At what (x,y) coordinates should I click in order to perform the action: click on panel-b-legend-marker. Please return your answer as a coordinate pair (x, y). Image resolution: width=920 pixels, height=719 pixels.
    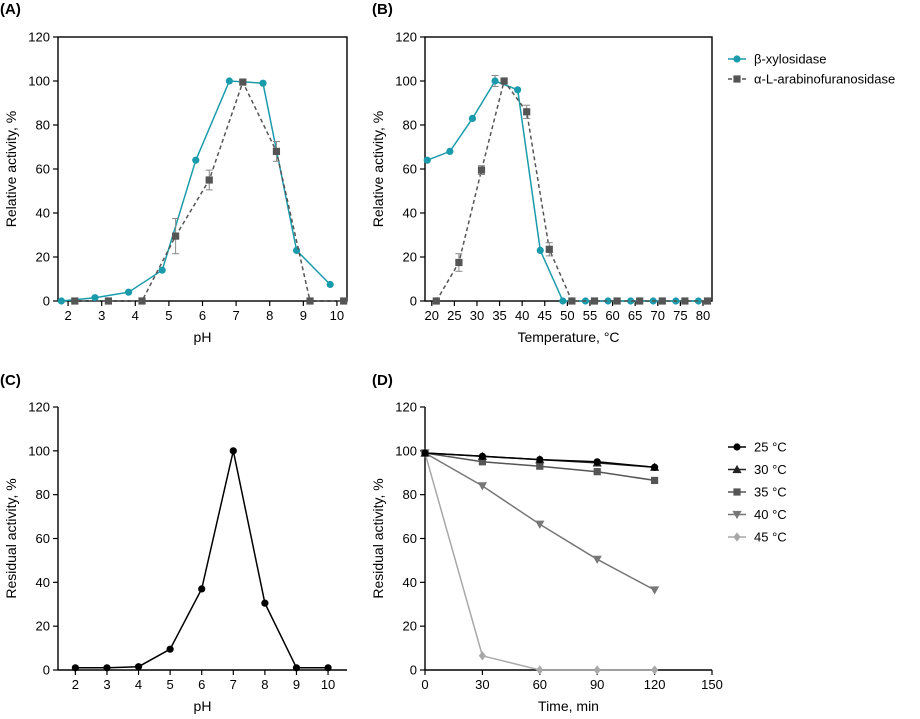
    Looking at the image, I should click on (737, 79).